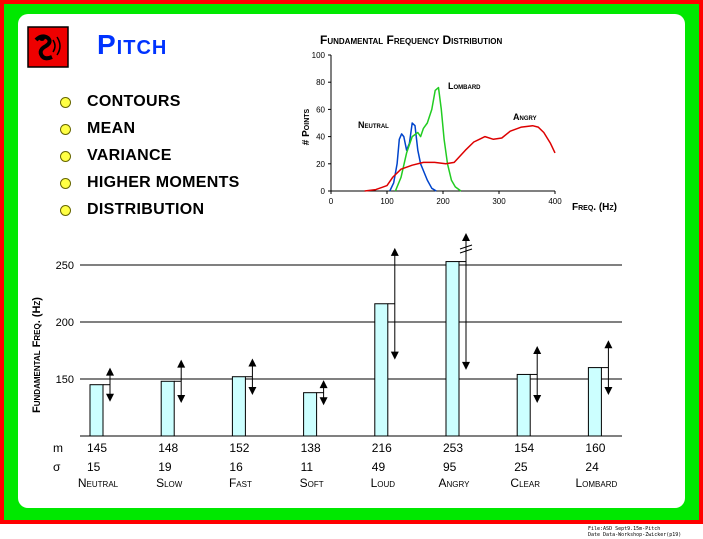 This screenshot has height=539, width=703. Describe the element at coordinates (129, 155) in the screenshot. I see `bullet-text: VARIANCE` at that location.